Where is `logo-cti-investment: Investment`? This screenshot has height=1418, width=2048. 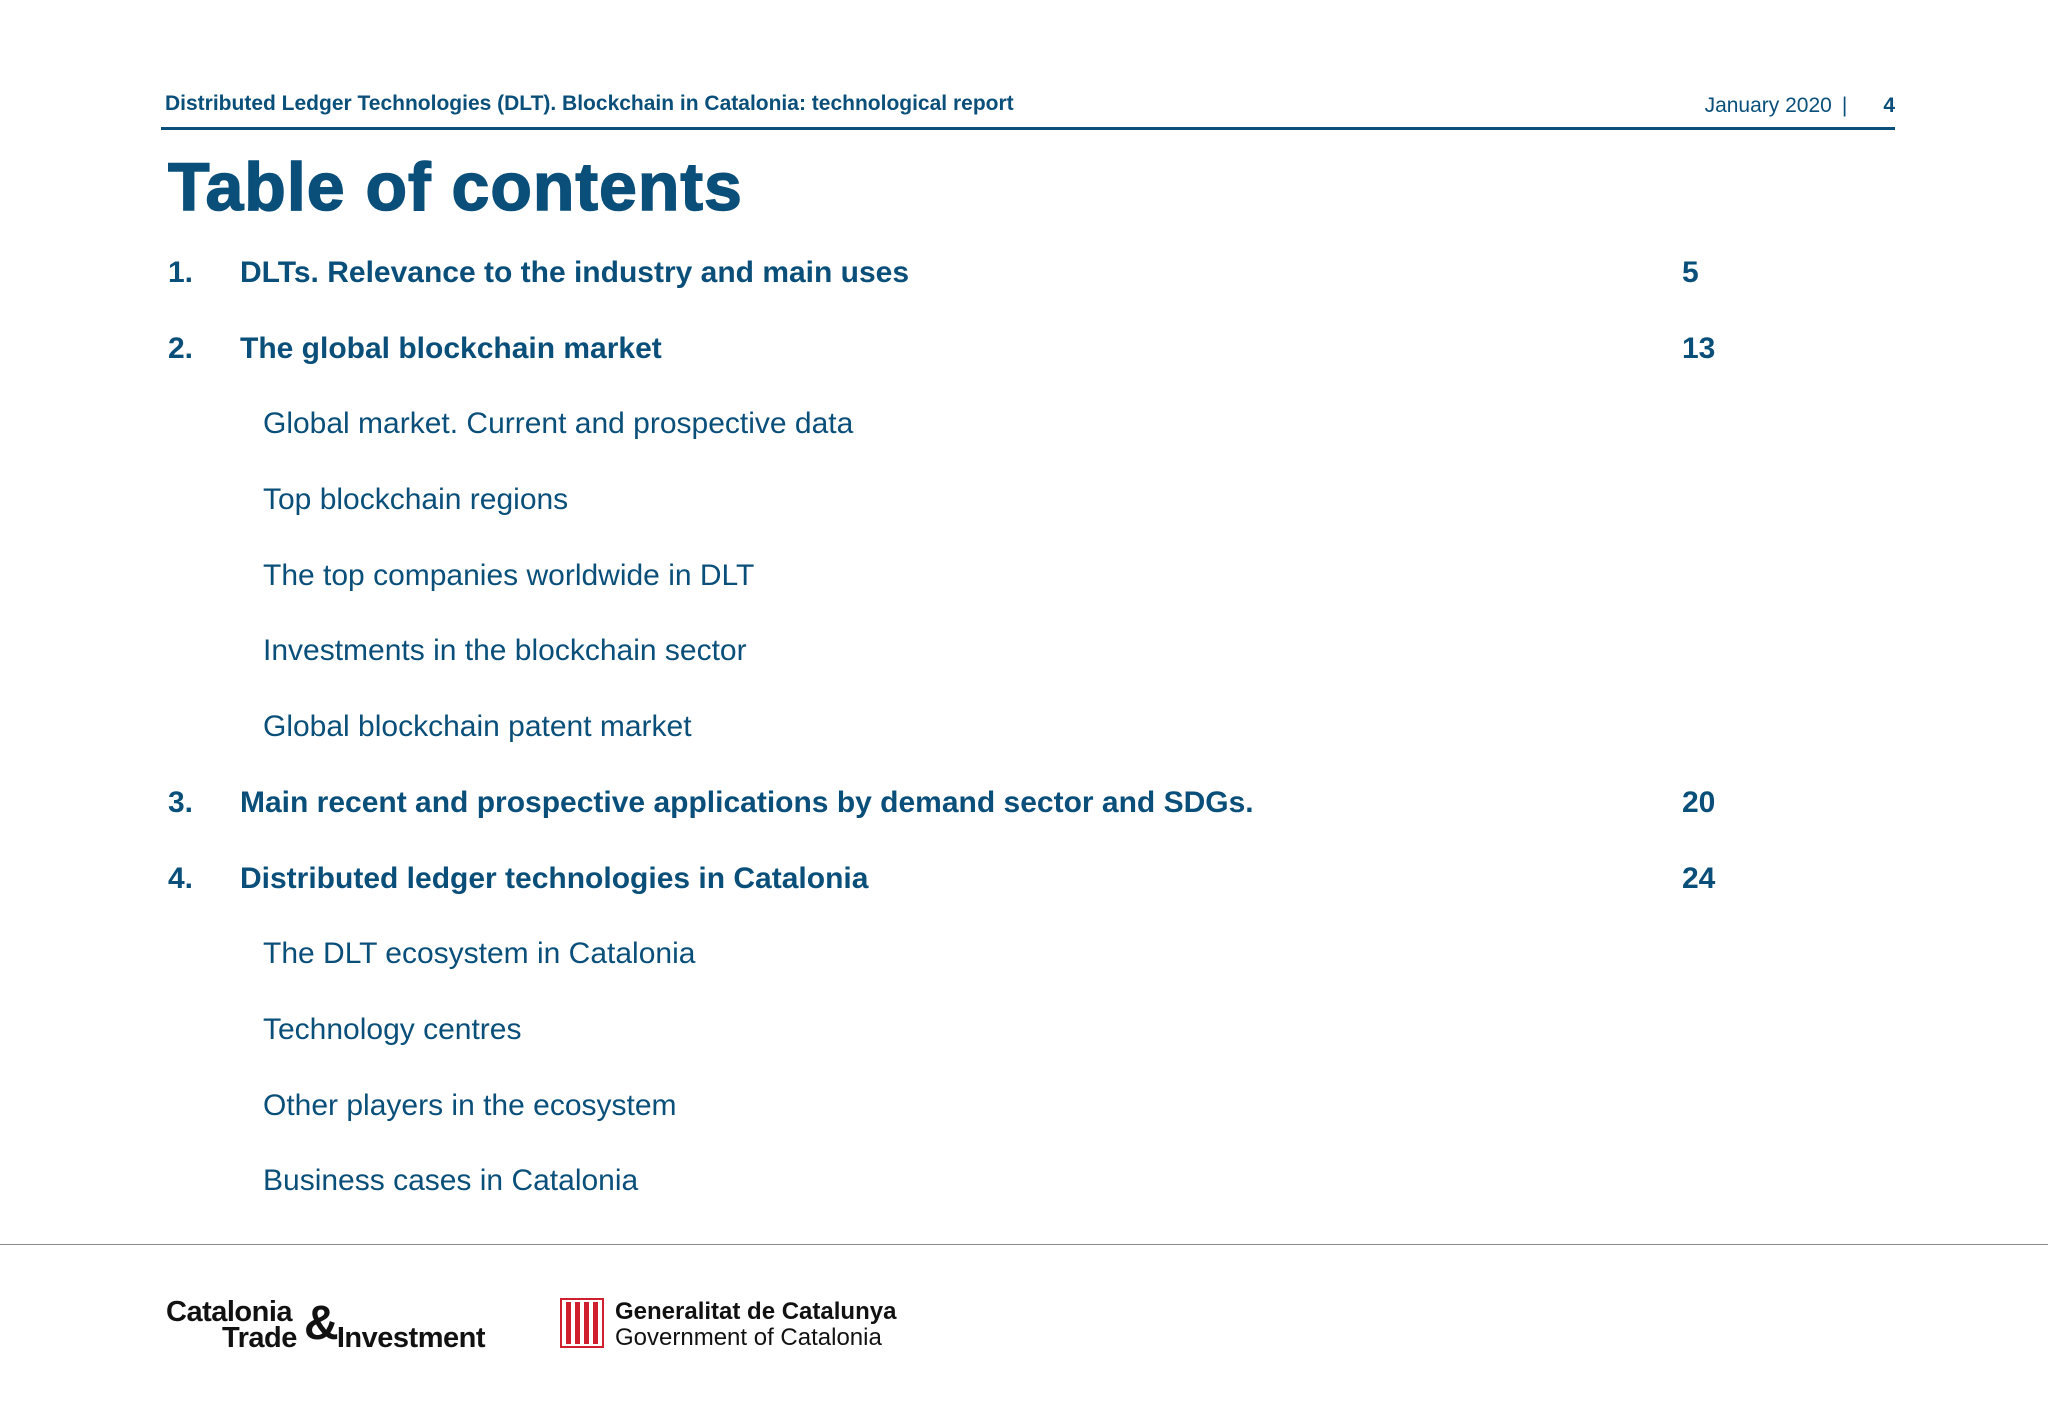
logo-cti-investment: Investment is located at coordinates (411, 1338).